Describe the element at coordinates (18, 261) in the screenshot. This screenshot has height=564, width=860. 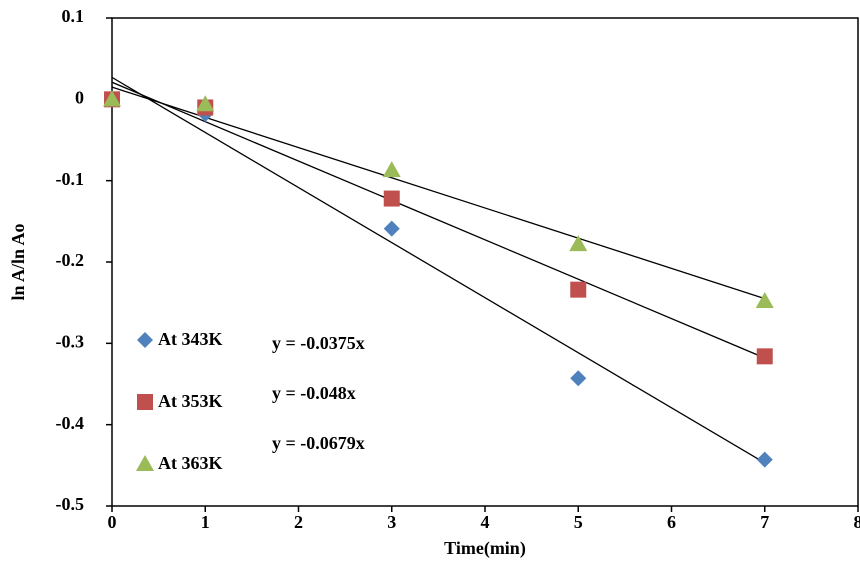
I see `y-axis-title: ln A/ln Ao` at that location.